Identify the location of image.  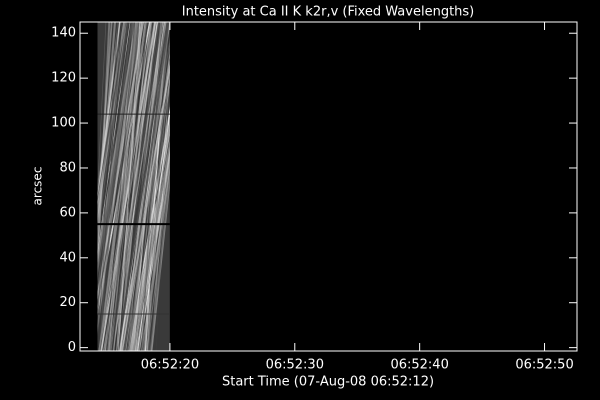
(133, 186).